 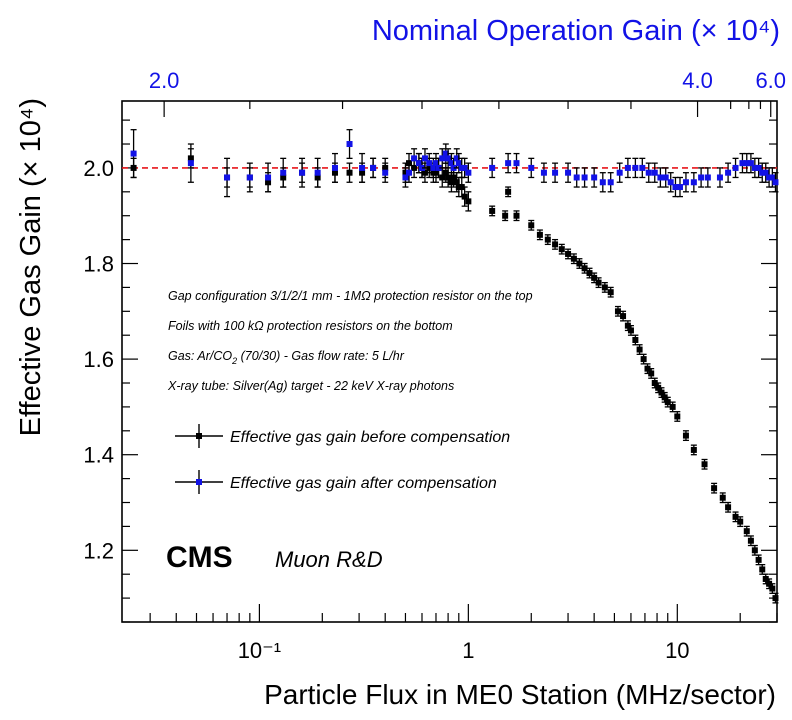 I want to click on legend-label-after: Effective gas gain after compensation, so click(x=363, y=483).